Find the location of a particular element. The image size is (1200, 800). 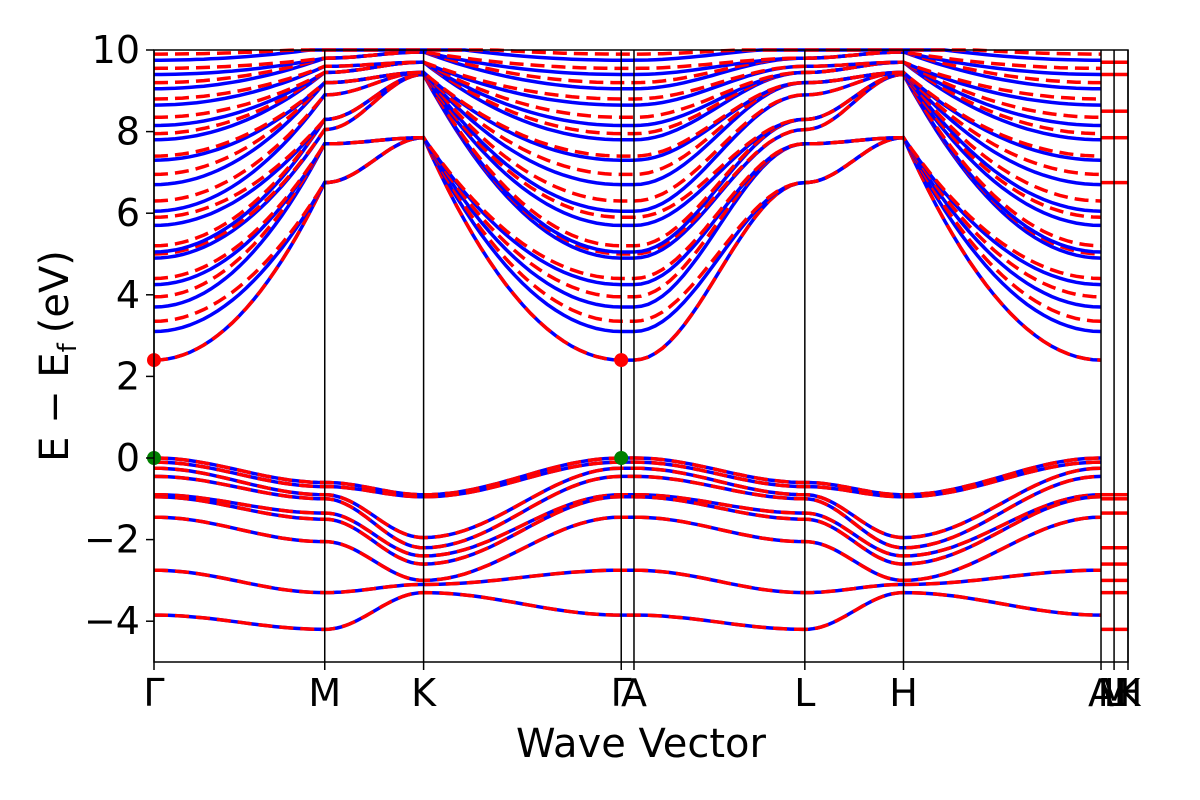

vbm-marker is located at coordinates (621, 458).